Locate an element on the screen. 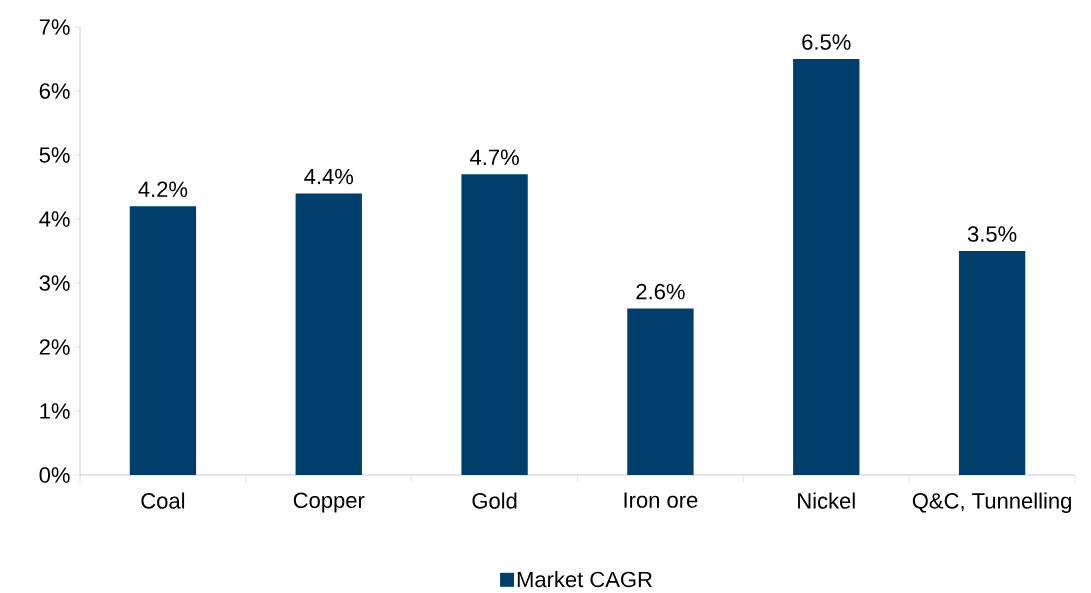  y-tick-label: 5% is located at coordinates (54, 155).